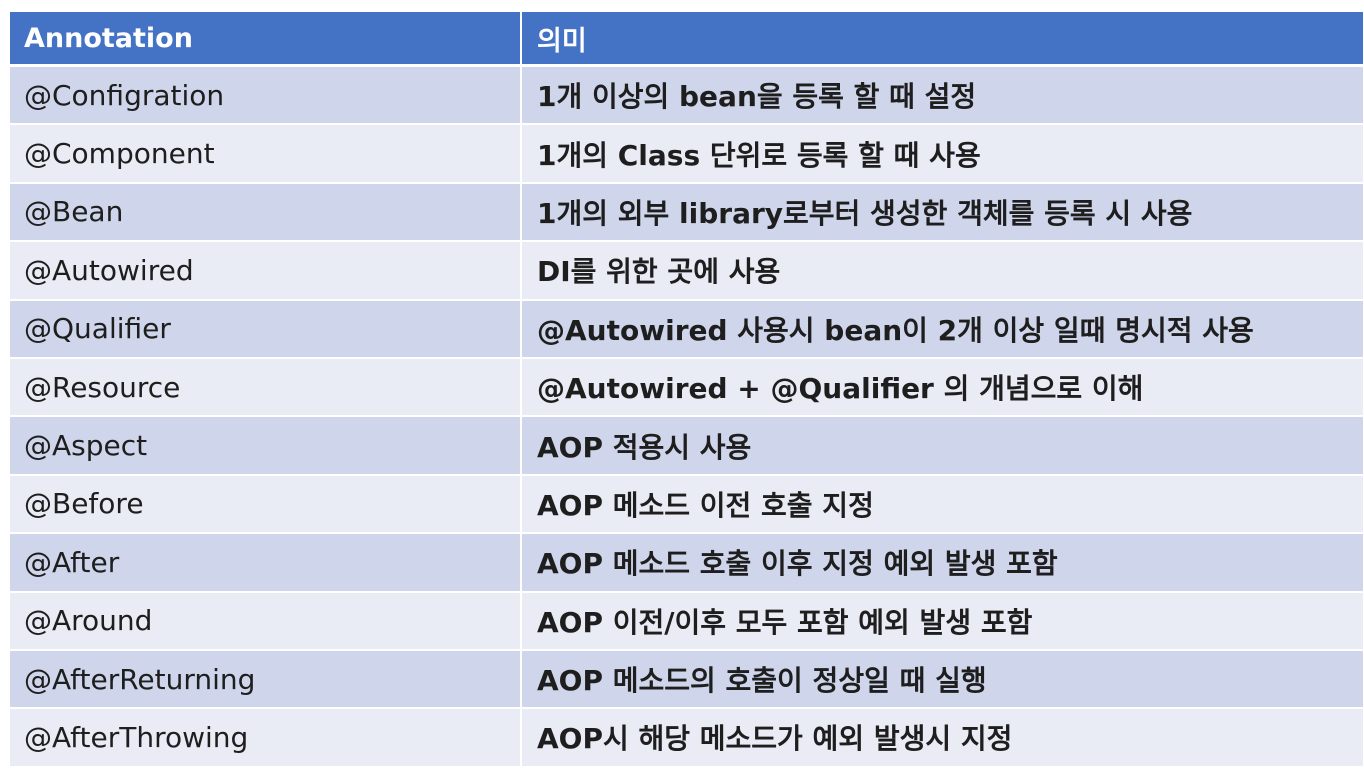  I want to click on annotation-cell: @AfterThrowing, so click(265, 738).